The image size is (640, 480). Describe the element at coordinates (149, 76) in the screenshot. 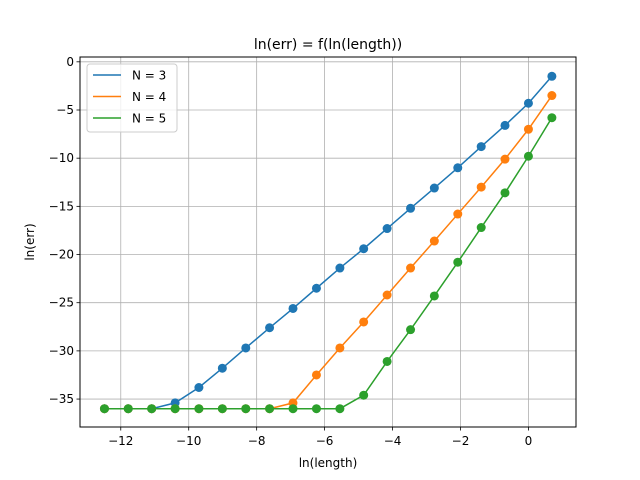

I see `legend-label: N = 3` at that location.